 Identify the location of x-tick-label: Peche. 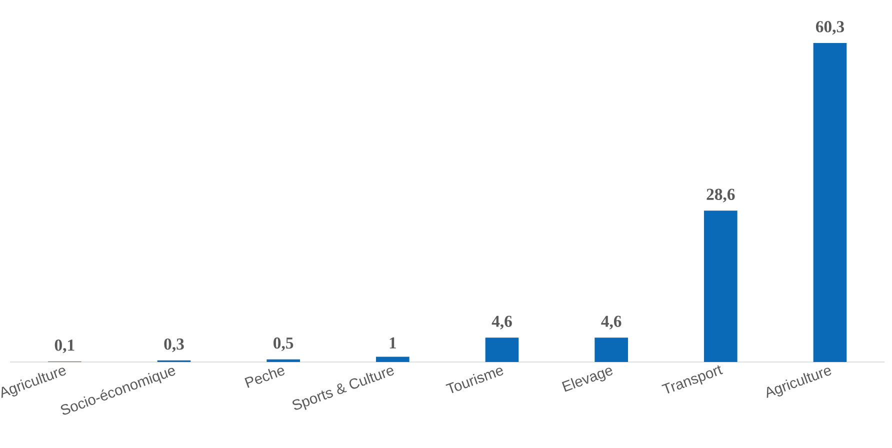
(264, 378).